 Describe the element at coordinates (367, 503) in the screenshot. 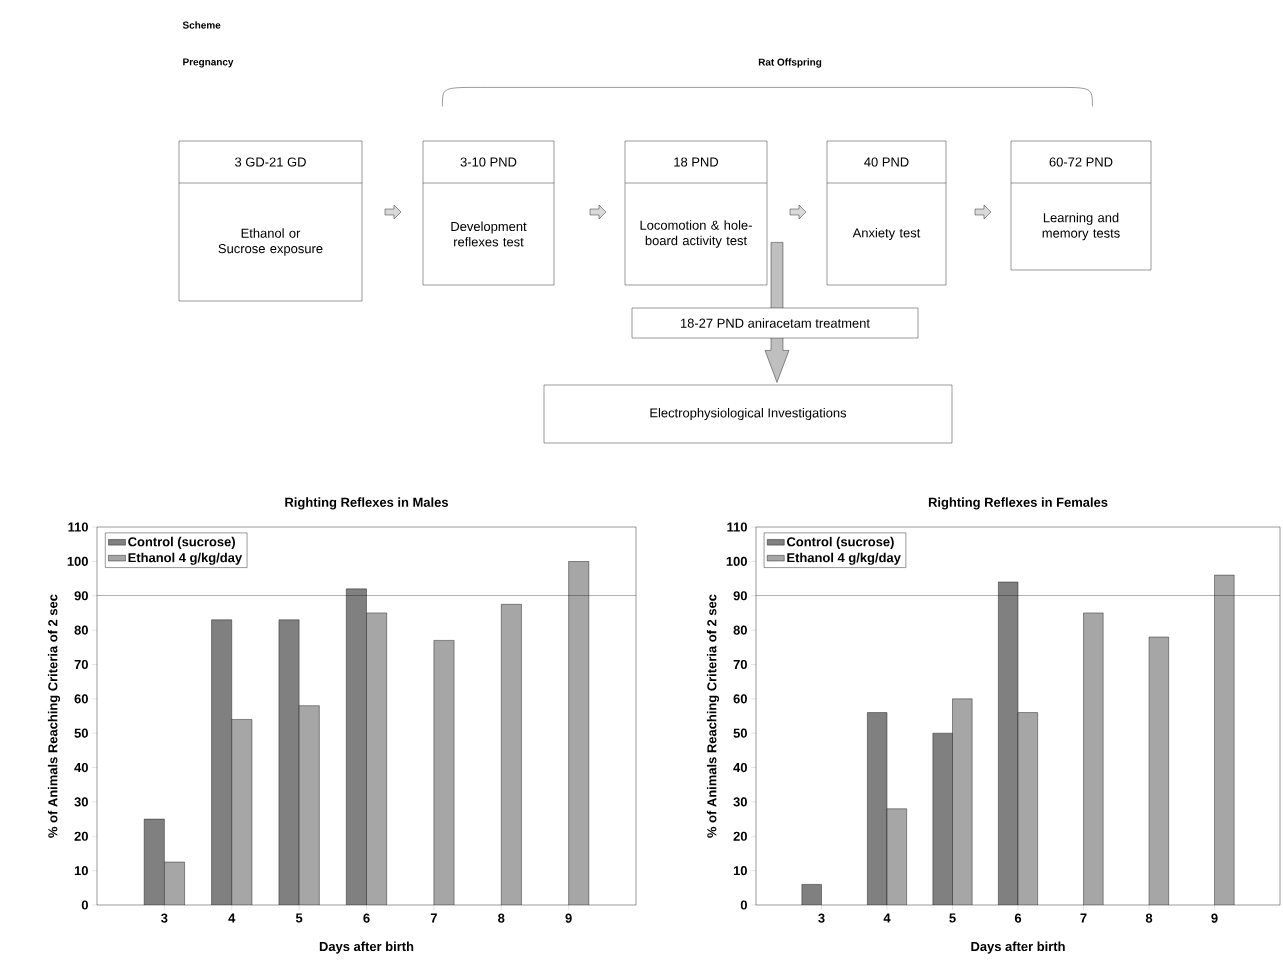

I see `chart-title: Righting Reflexes in Males` at that location.